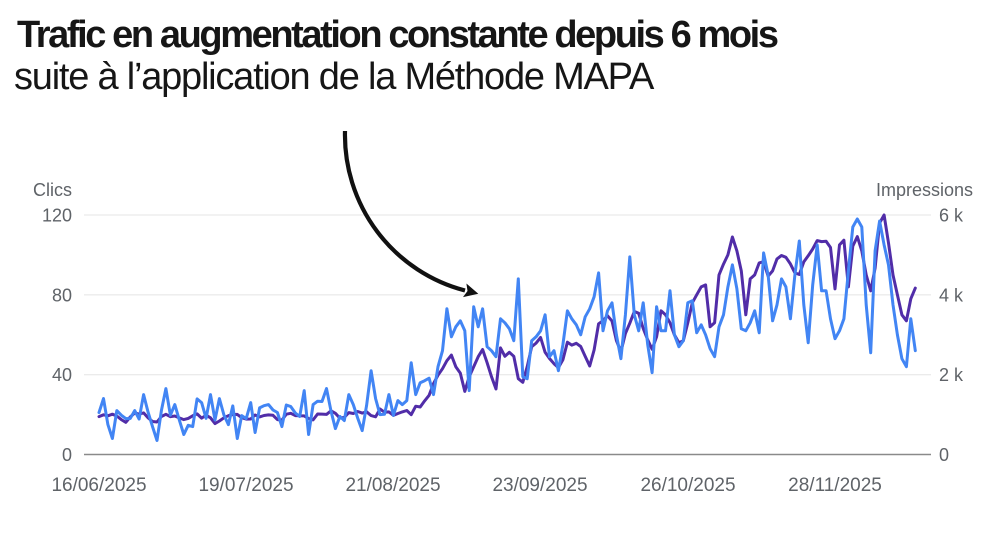 The width and height of the screenshot is (1000, 535). Describe the element at coordinates (951, 295) in the screenshot. I see `svg-text: 4 k` at that location.